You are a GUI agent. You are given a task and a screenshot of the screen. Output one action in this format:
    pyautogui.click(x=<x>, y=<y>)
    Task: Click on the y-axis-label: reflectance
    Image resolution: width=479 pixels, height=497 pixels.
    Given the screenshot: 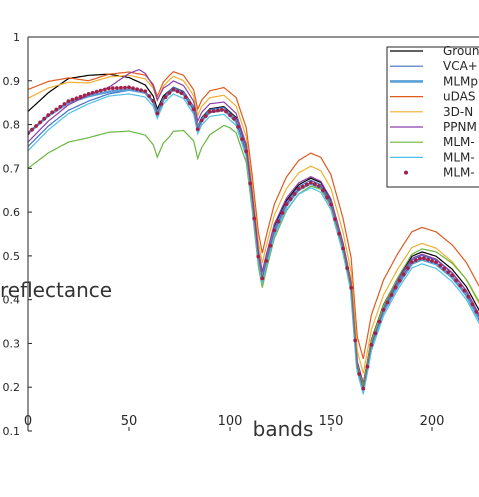 What is the action you would take?
    pyautogui.click(x=56, y=290)
    